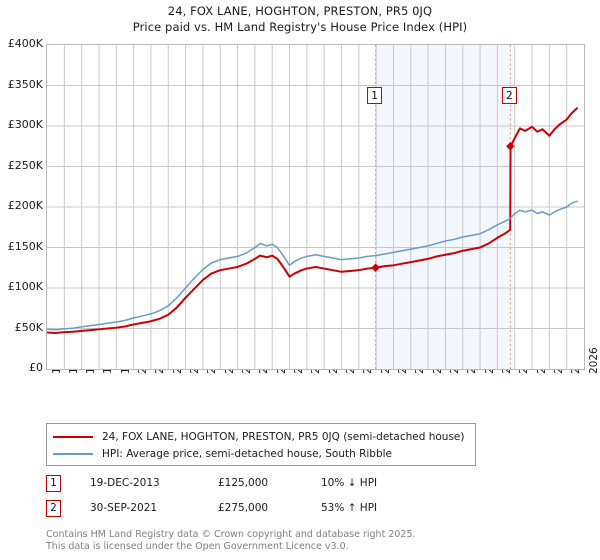  Describe the element at coordinates (25, 246) in the screenshot. I see `y-axis-tick-label: £150K` at that location.